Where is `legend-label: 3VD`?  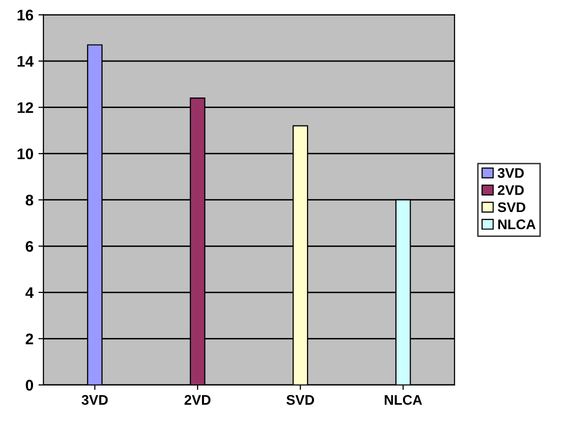
legend-label: 3VD is located at coordinates (511, 173).